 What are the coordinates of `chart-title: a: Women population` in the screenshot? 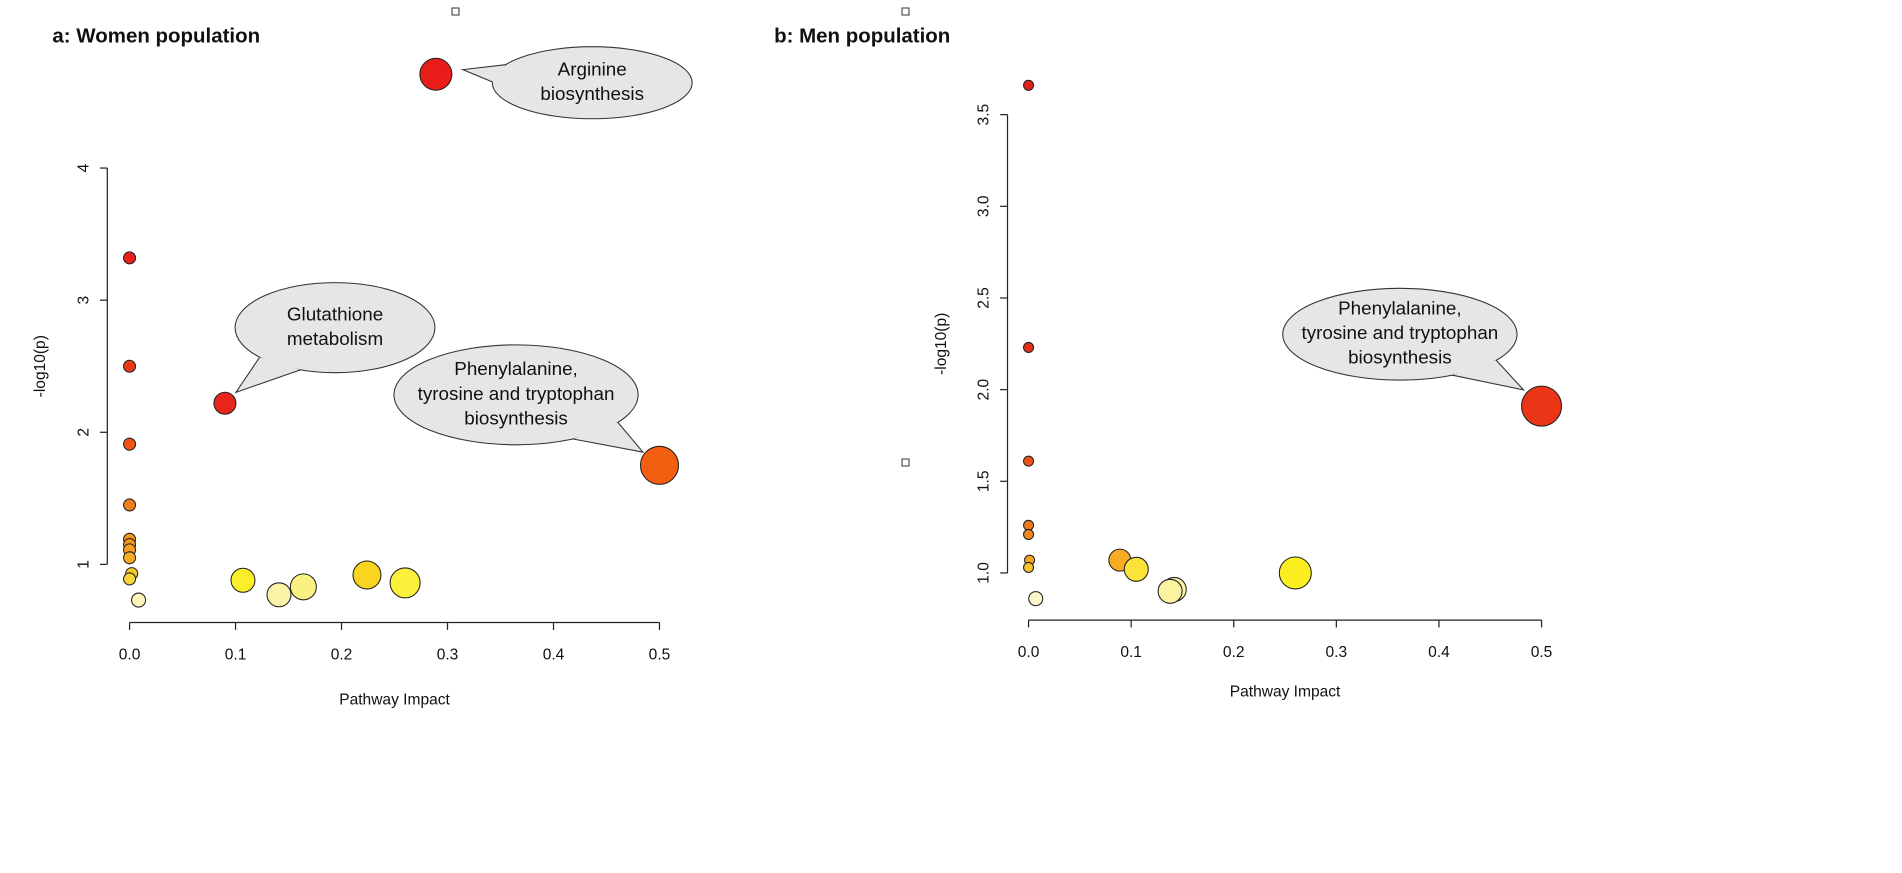 It's located at (156, 36).